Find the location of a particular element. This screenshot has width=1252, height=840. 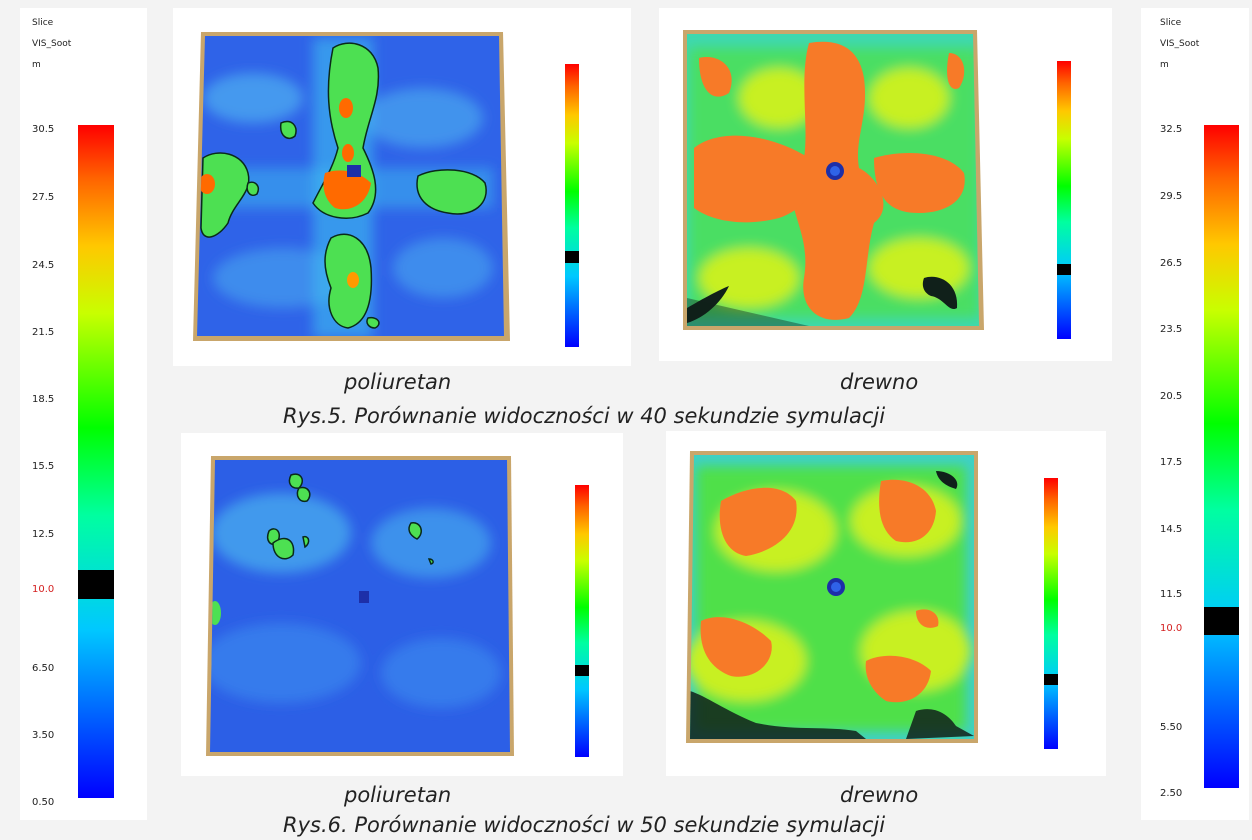

left-legend-tick: 6.50 is located at coordinates (43, 668).